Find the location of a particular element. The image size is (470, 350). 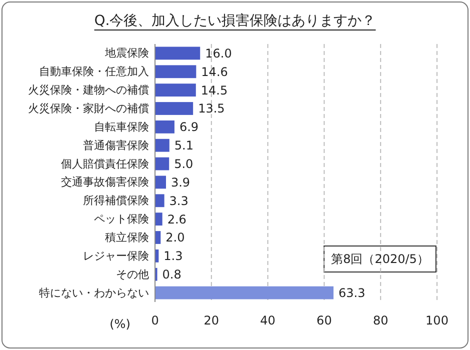

x-tick-label: 0 is located at coordinates (155, 321).